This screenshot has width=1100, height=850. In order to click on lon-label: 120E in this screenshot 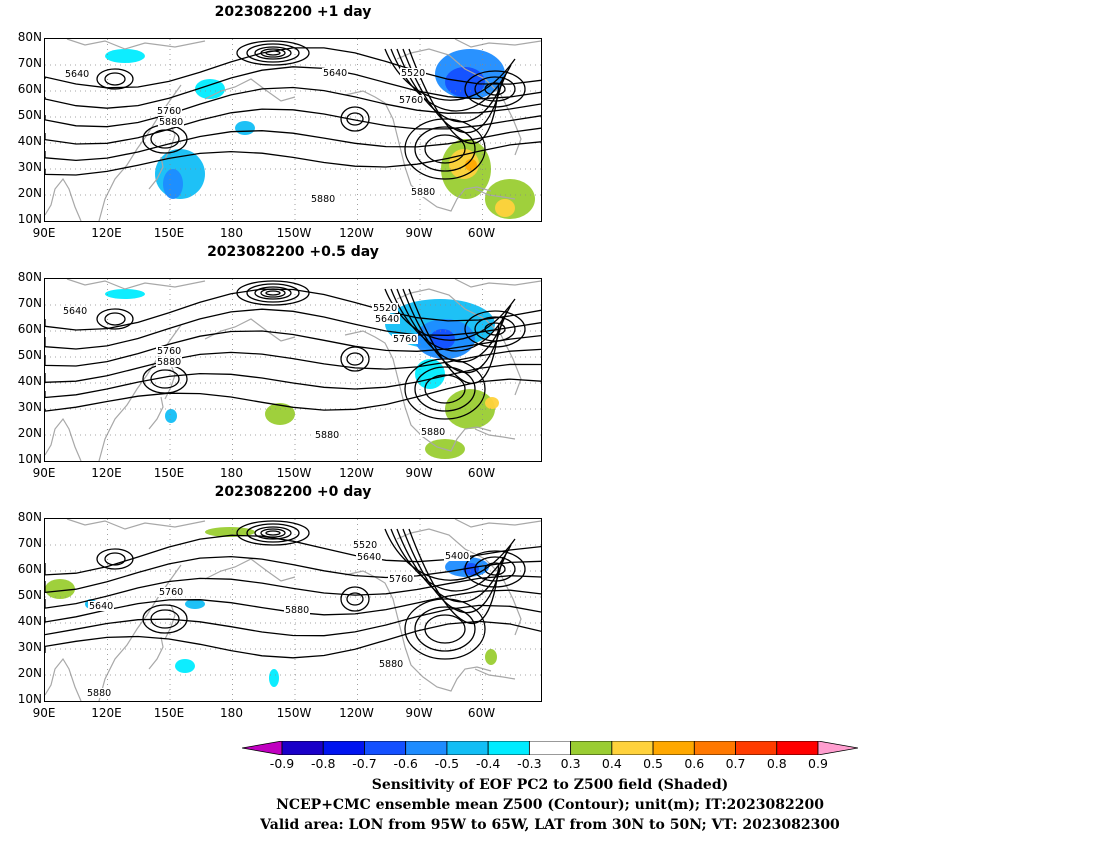, I will do `click(106, 473)`.